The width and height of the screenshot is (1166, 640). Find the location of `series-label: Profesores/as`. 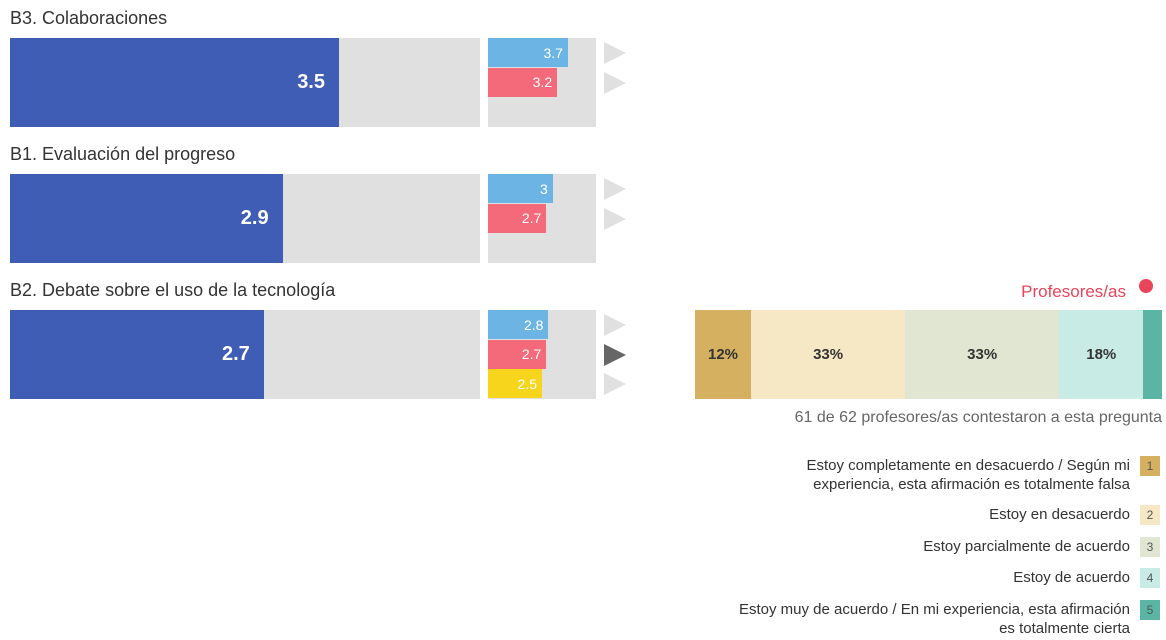

series-label: Profesores/as is located at coordinates (1073, 291).